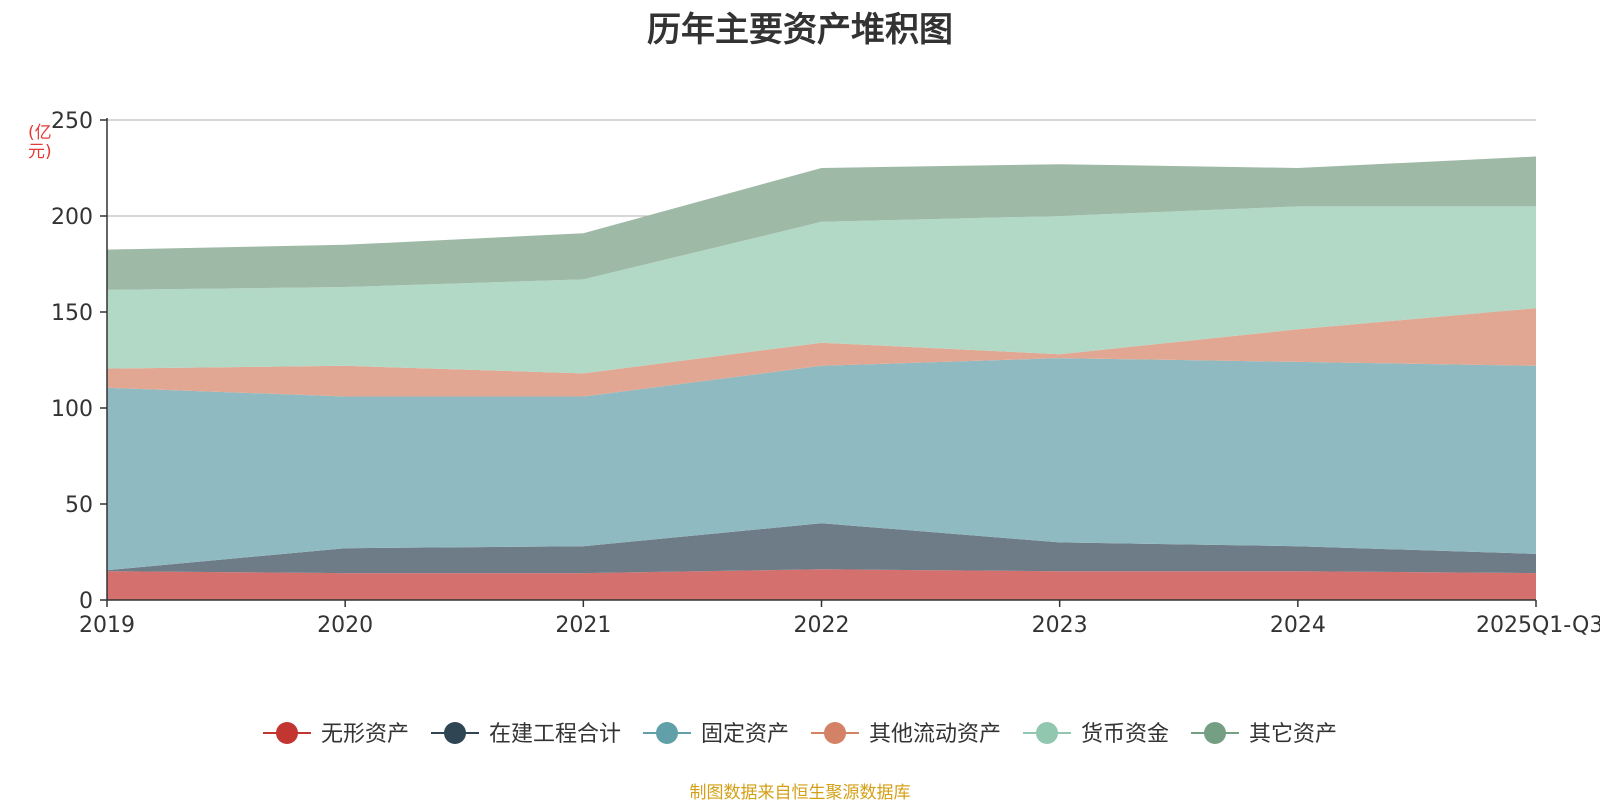 The image size is (1600, 803). Describe the element at coordinates (365, 734) in the screenshot. I see `legend-label: 无形资产` at that location.